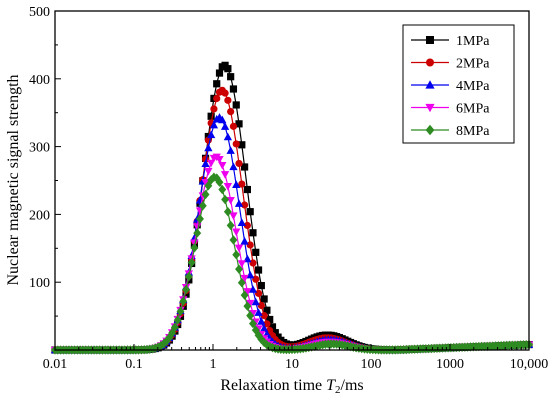 This screenshot has height=402, width=550. What do you see at coordinates (39, 215) in the screenshot?
I see `y-tick-label: 200` at bounding box center [39, 215].